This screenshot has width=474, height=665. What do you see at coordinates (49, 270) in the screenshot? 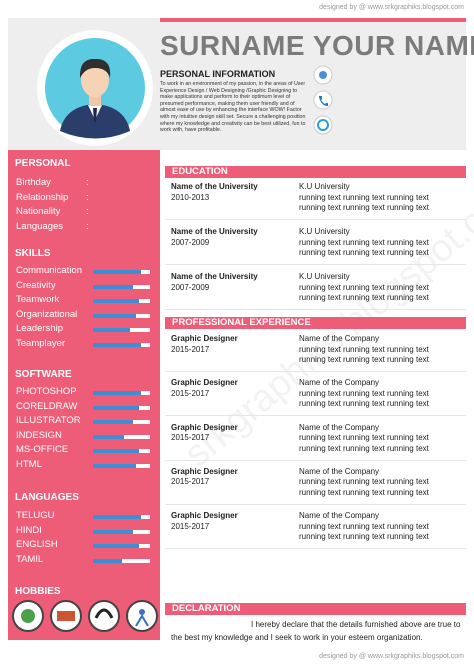
I see `skill-name: Communication` at bounding box center [49, 270].